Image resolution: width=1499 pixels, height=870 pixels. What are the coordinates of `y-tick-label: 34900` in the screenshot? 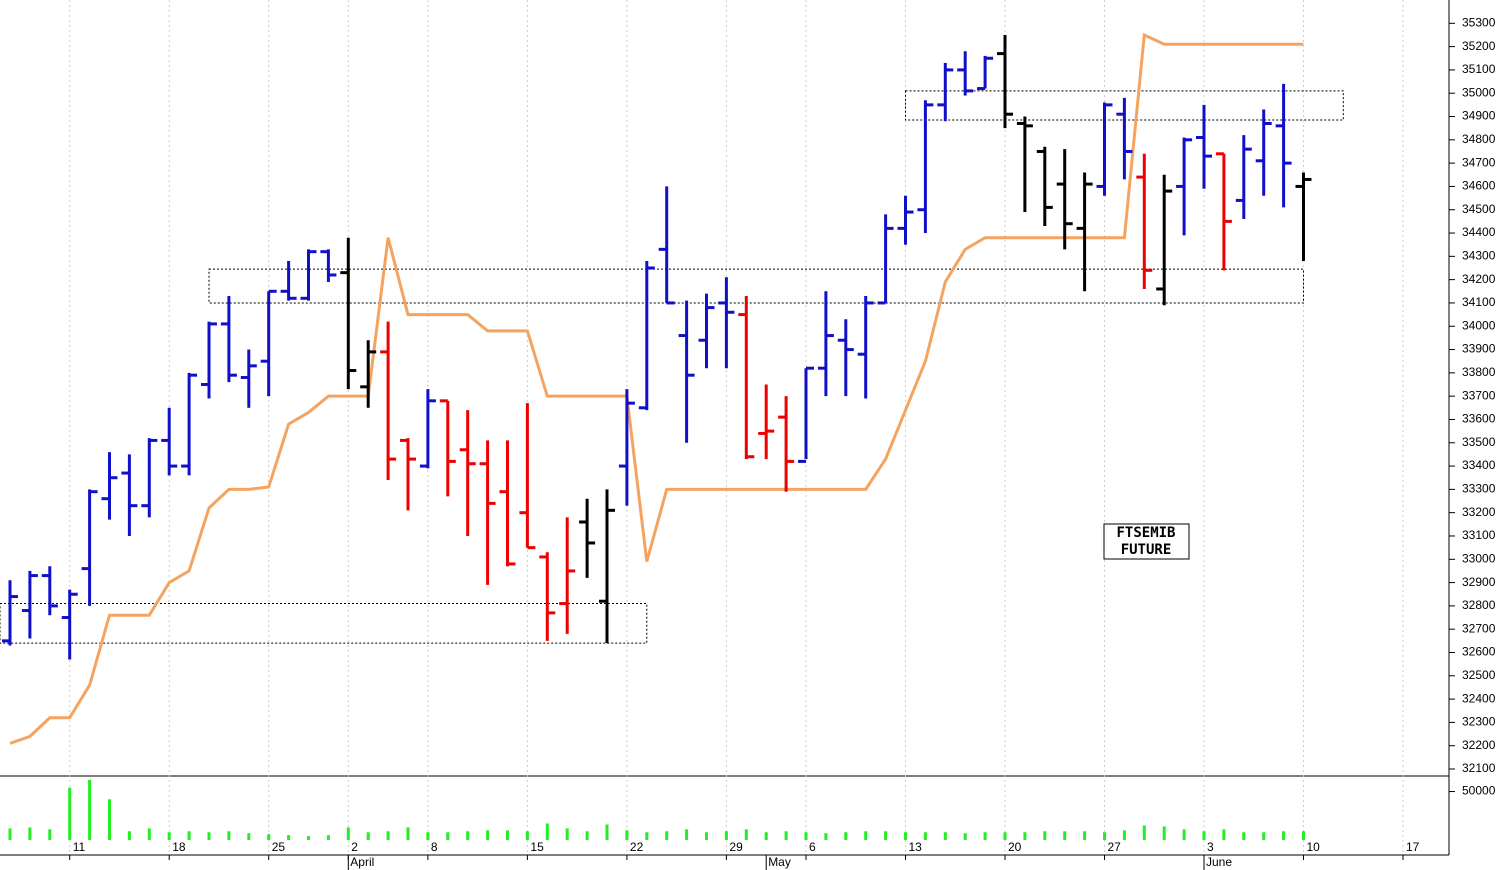 It's located at (1479, 116).